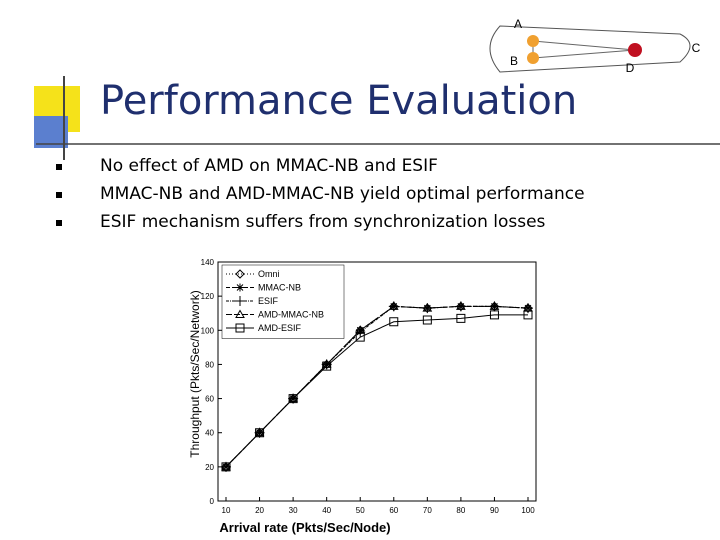 This screenshot has width=720, height=540. What do you see at coordinates (259, 510) in the screenshot?
I see `x-tick-label: 20` at bounding box center [259, 510].